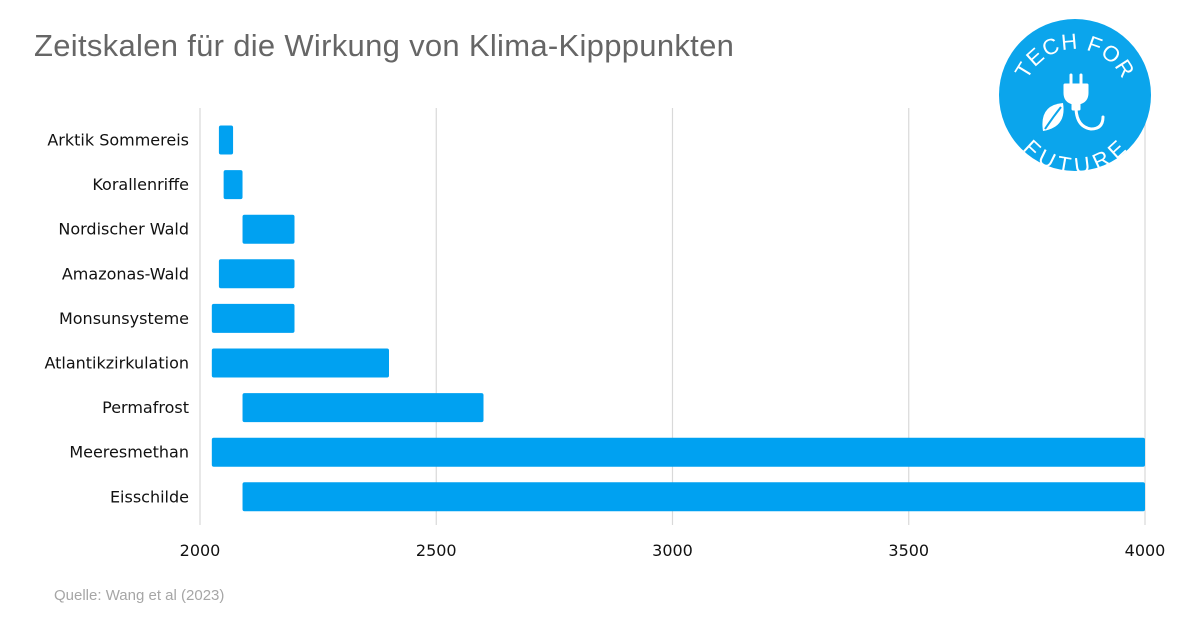 The height and width of the screenshot is (630, 1200). I want to click on category-label: Arktik Sommereis, so click(118, 140).